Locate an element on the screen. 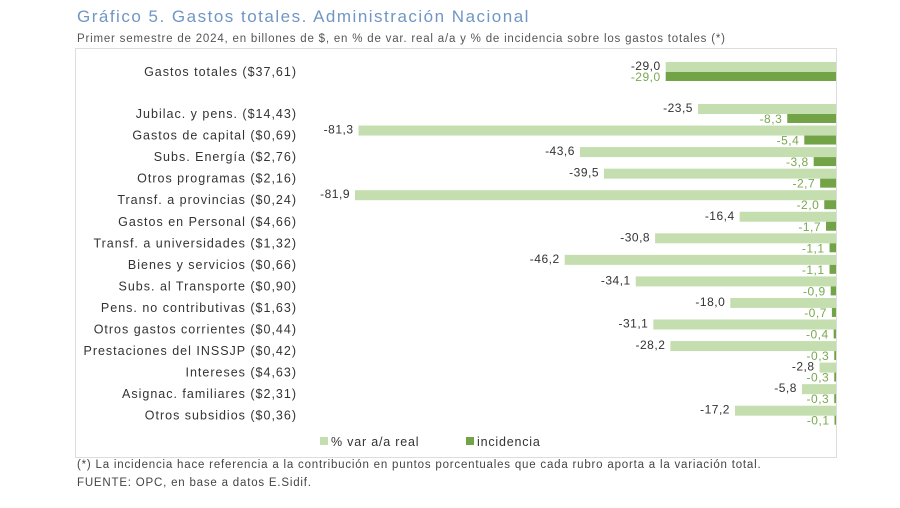 This screenshot has width=900, height=508. incidence-label: -8,3 is located at coordinates (771, 119).